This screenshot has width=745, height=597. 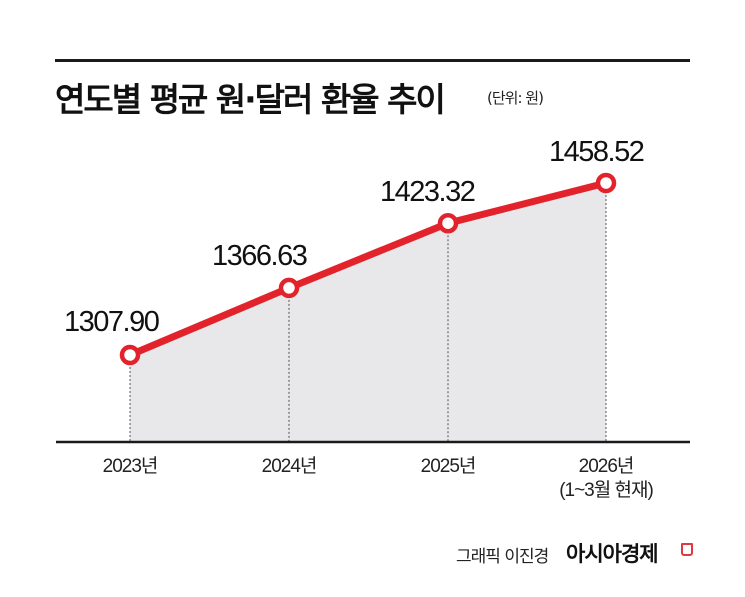 What do you see at coordinates (597, 152) in the screenshot?
I see `value-label-2026: 1458.52` at bounding box center [597, 152].